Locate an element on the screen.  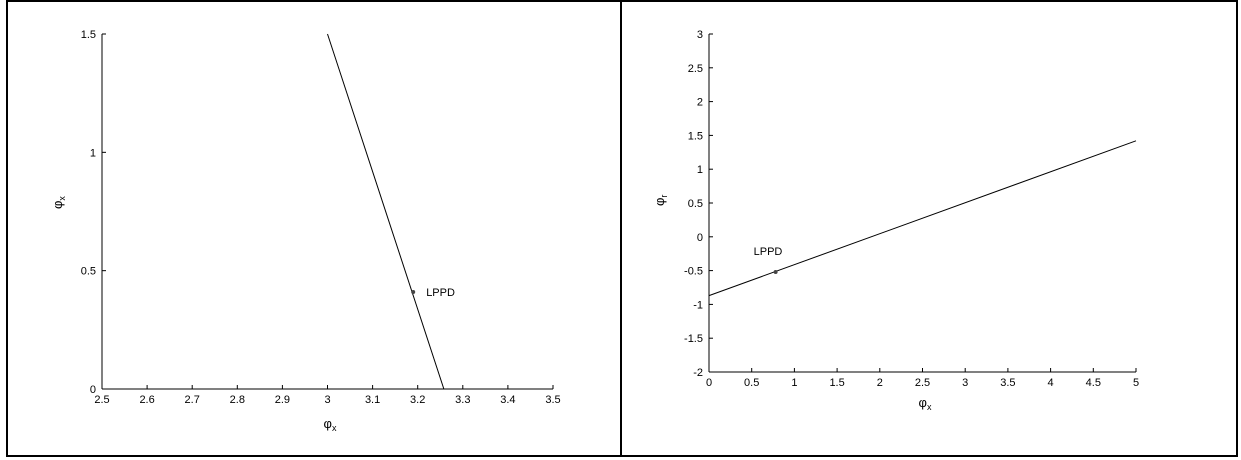
right-x-tick-label: 1 is located at coordinates (794, 383).